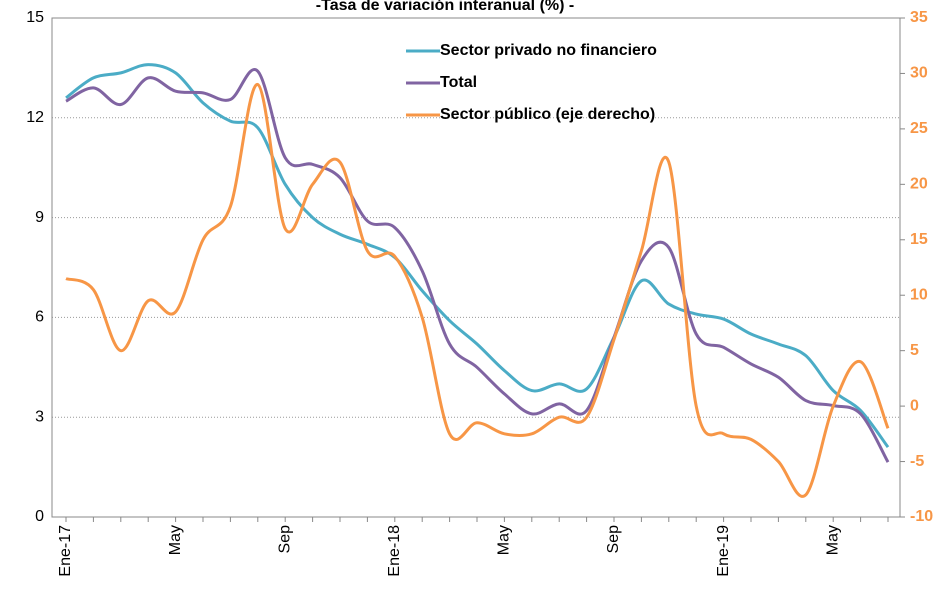  Describe the element at coordinates (35, 17) in the screenshot. I see `y-tick-label: 15` at that location.